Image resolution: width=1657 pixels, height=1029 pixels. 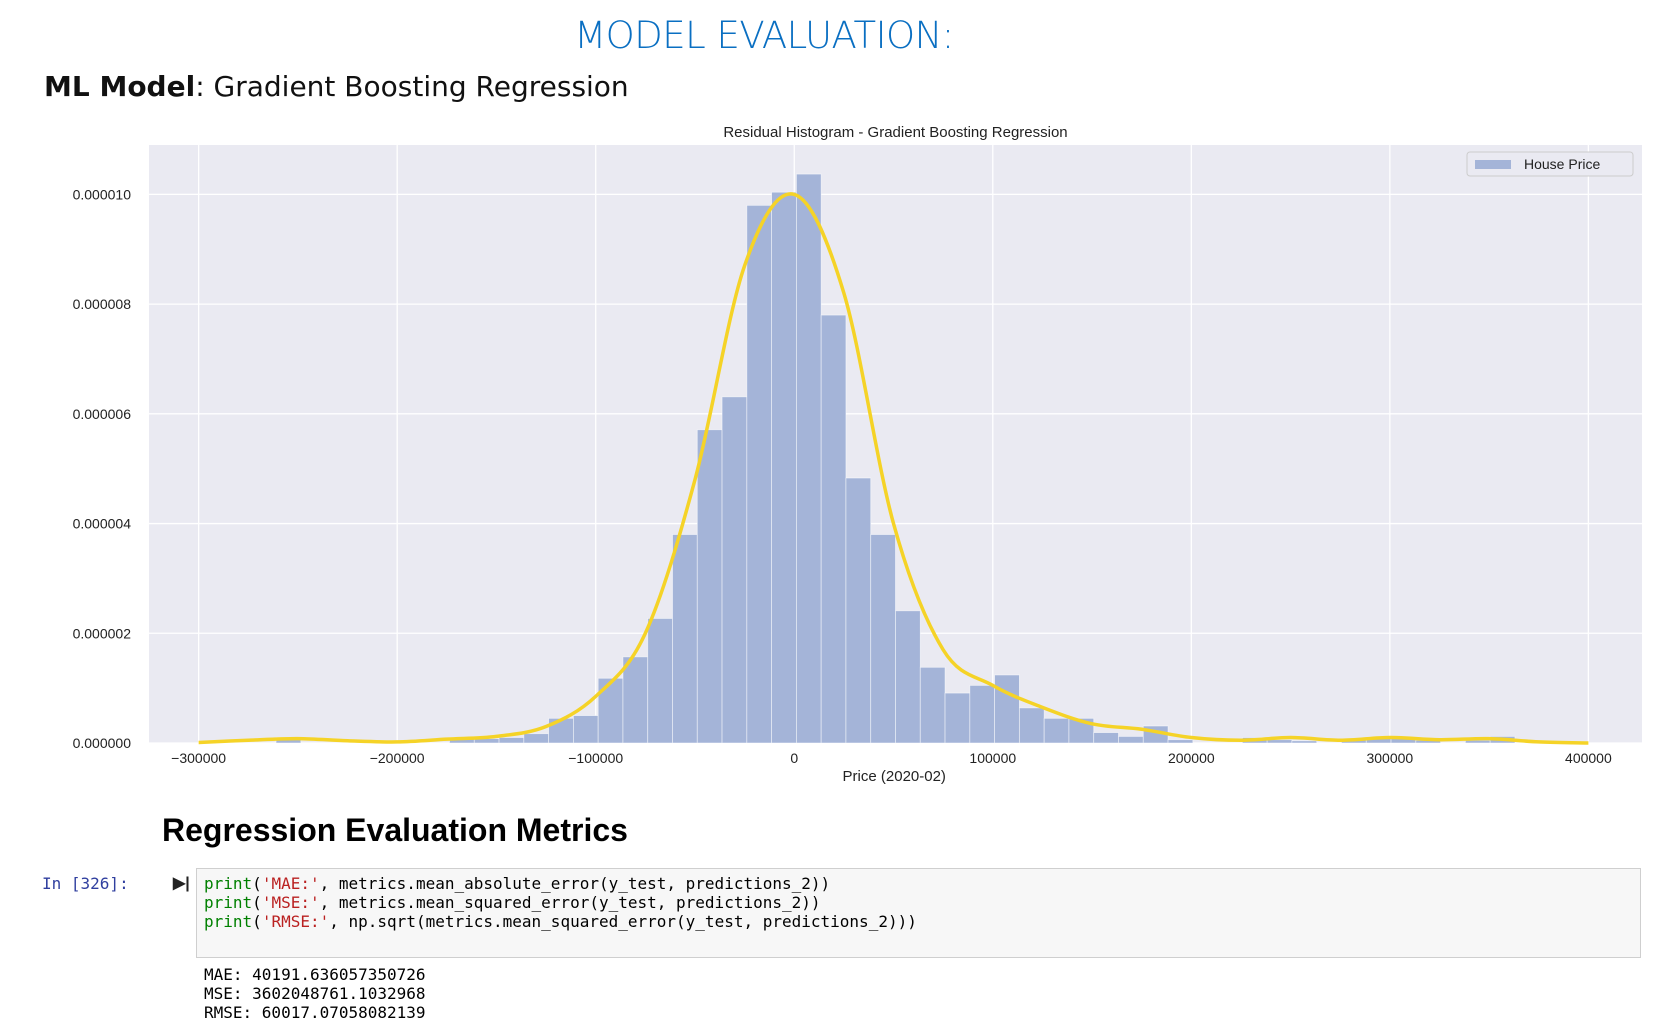 I want to click on model-value: : Gradient Boosting Regression, so click(x=412, y=86).